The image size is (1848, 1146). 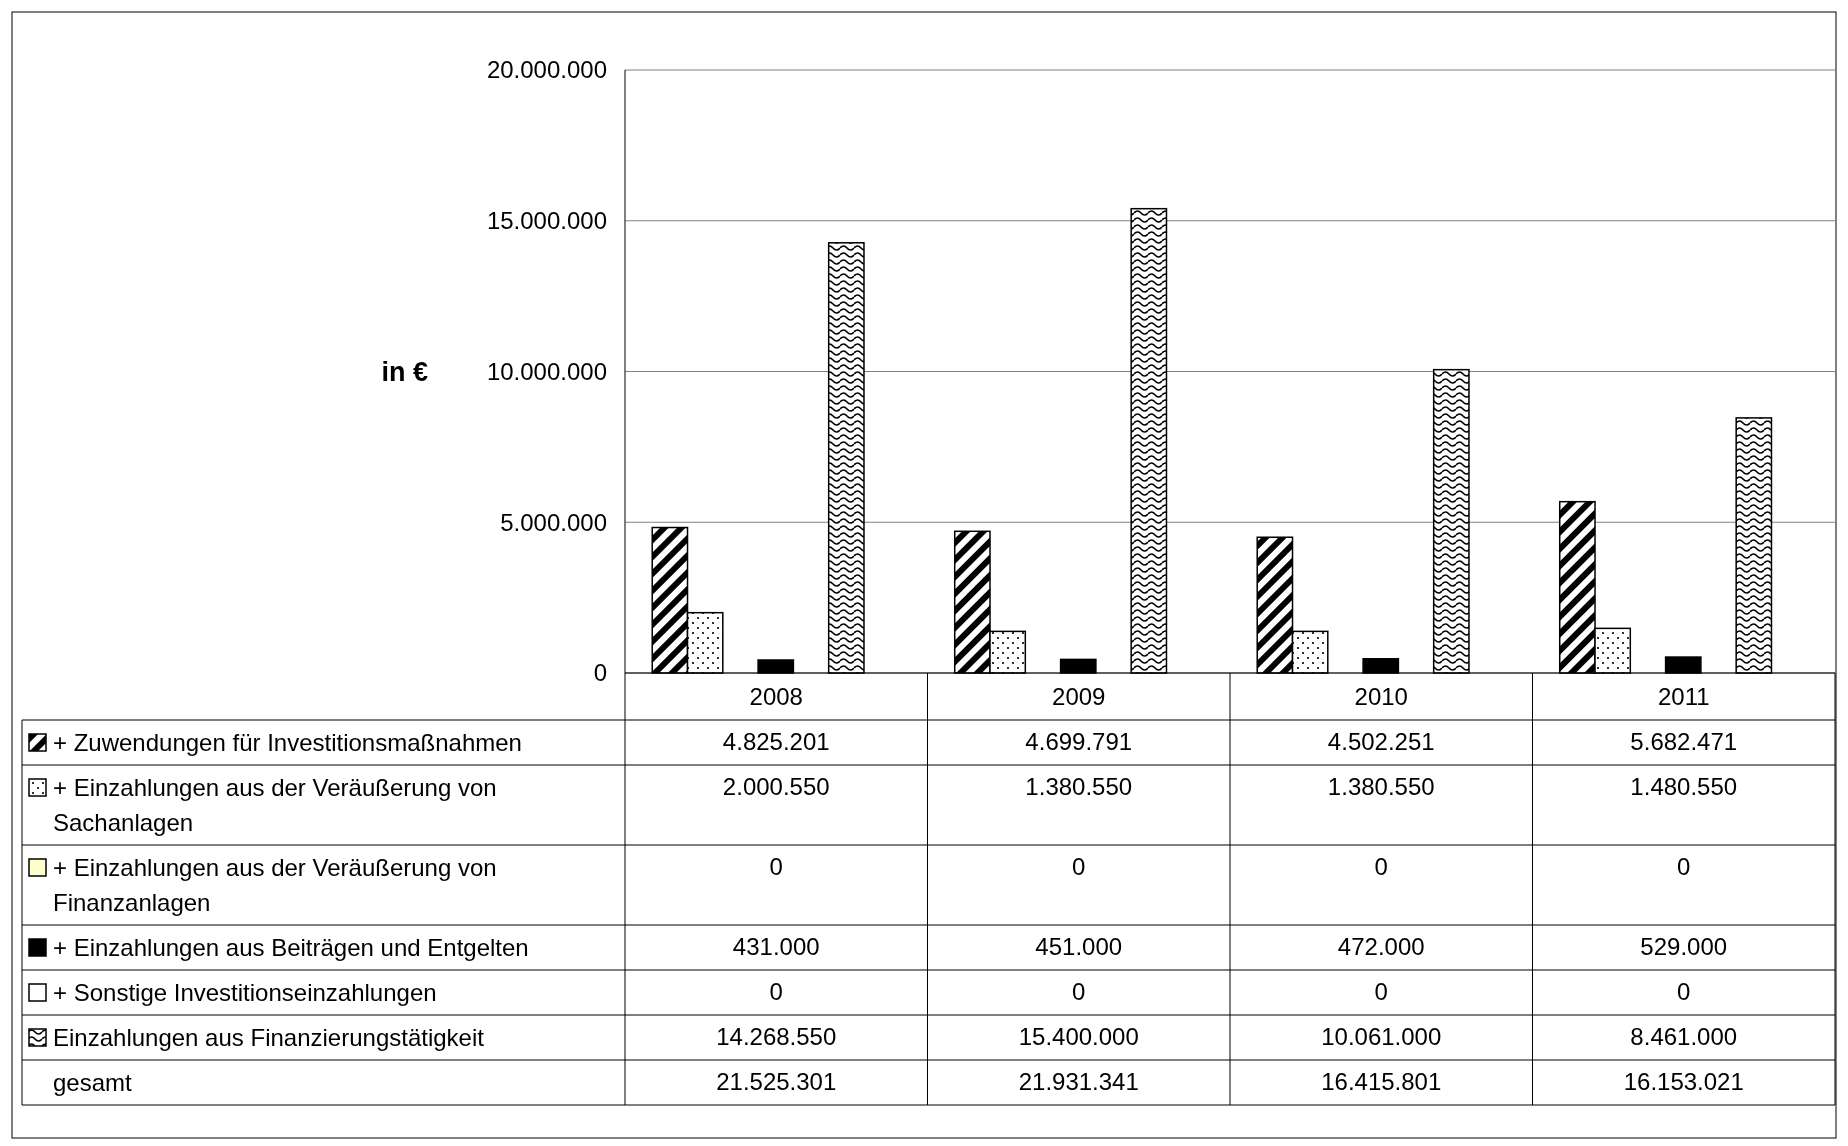 I want to click on data-label: 5.682.471, so click(x=1684, y=741).